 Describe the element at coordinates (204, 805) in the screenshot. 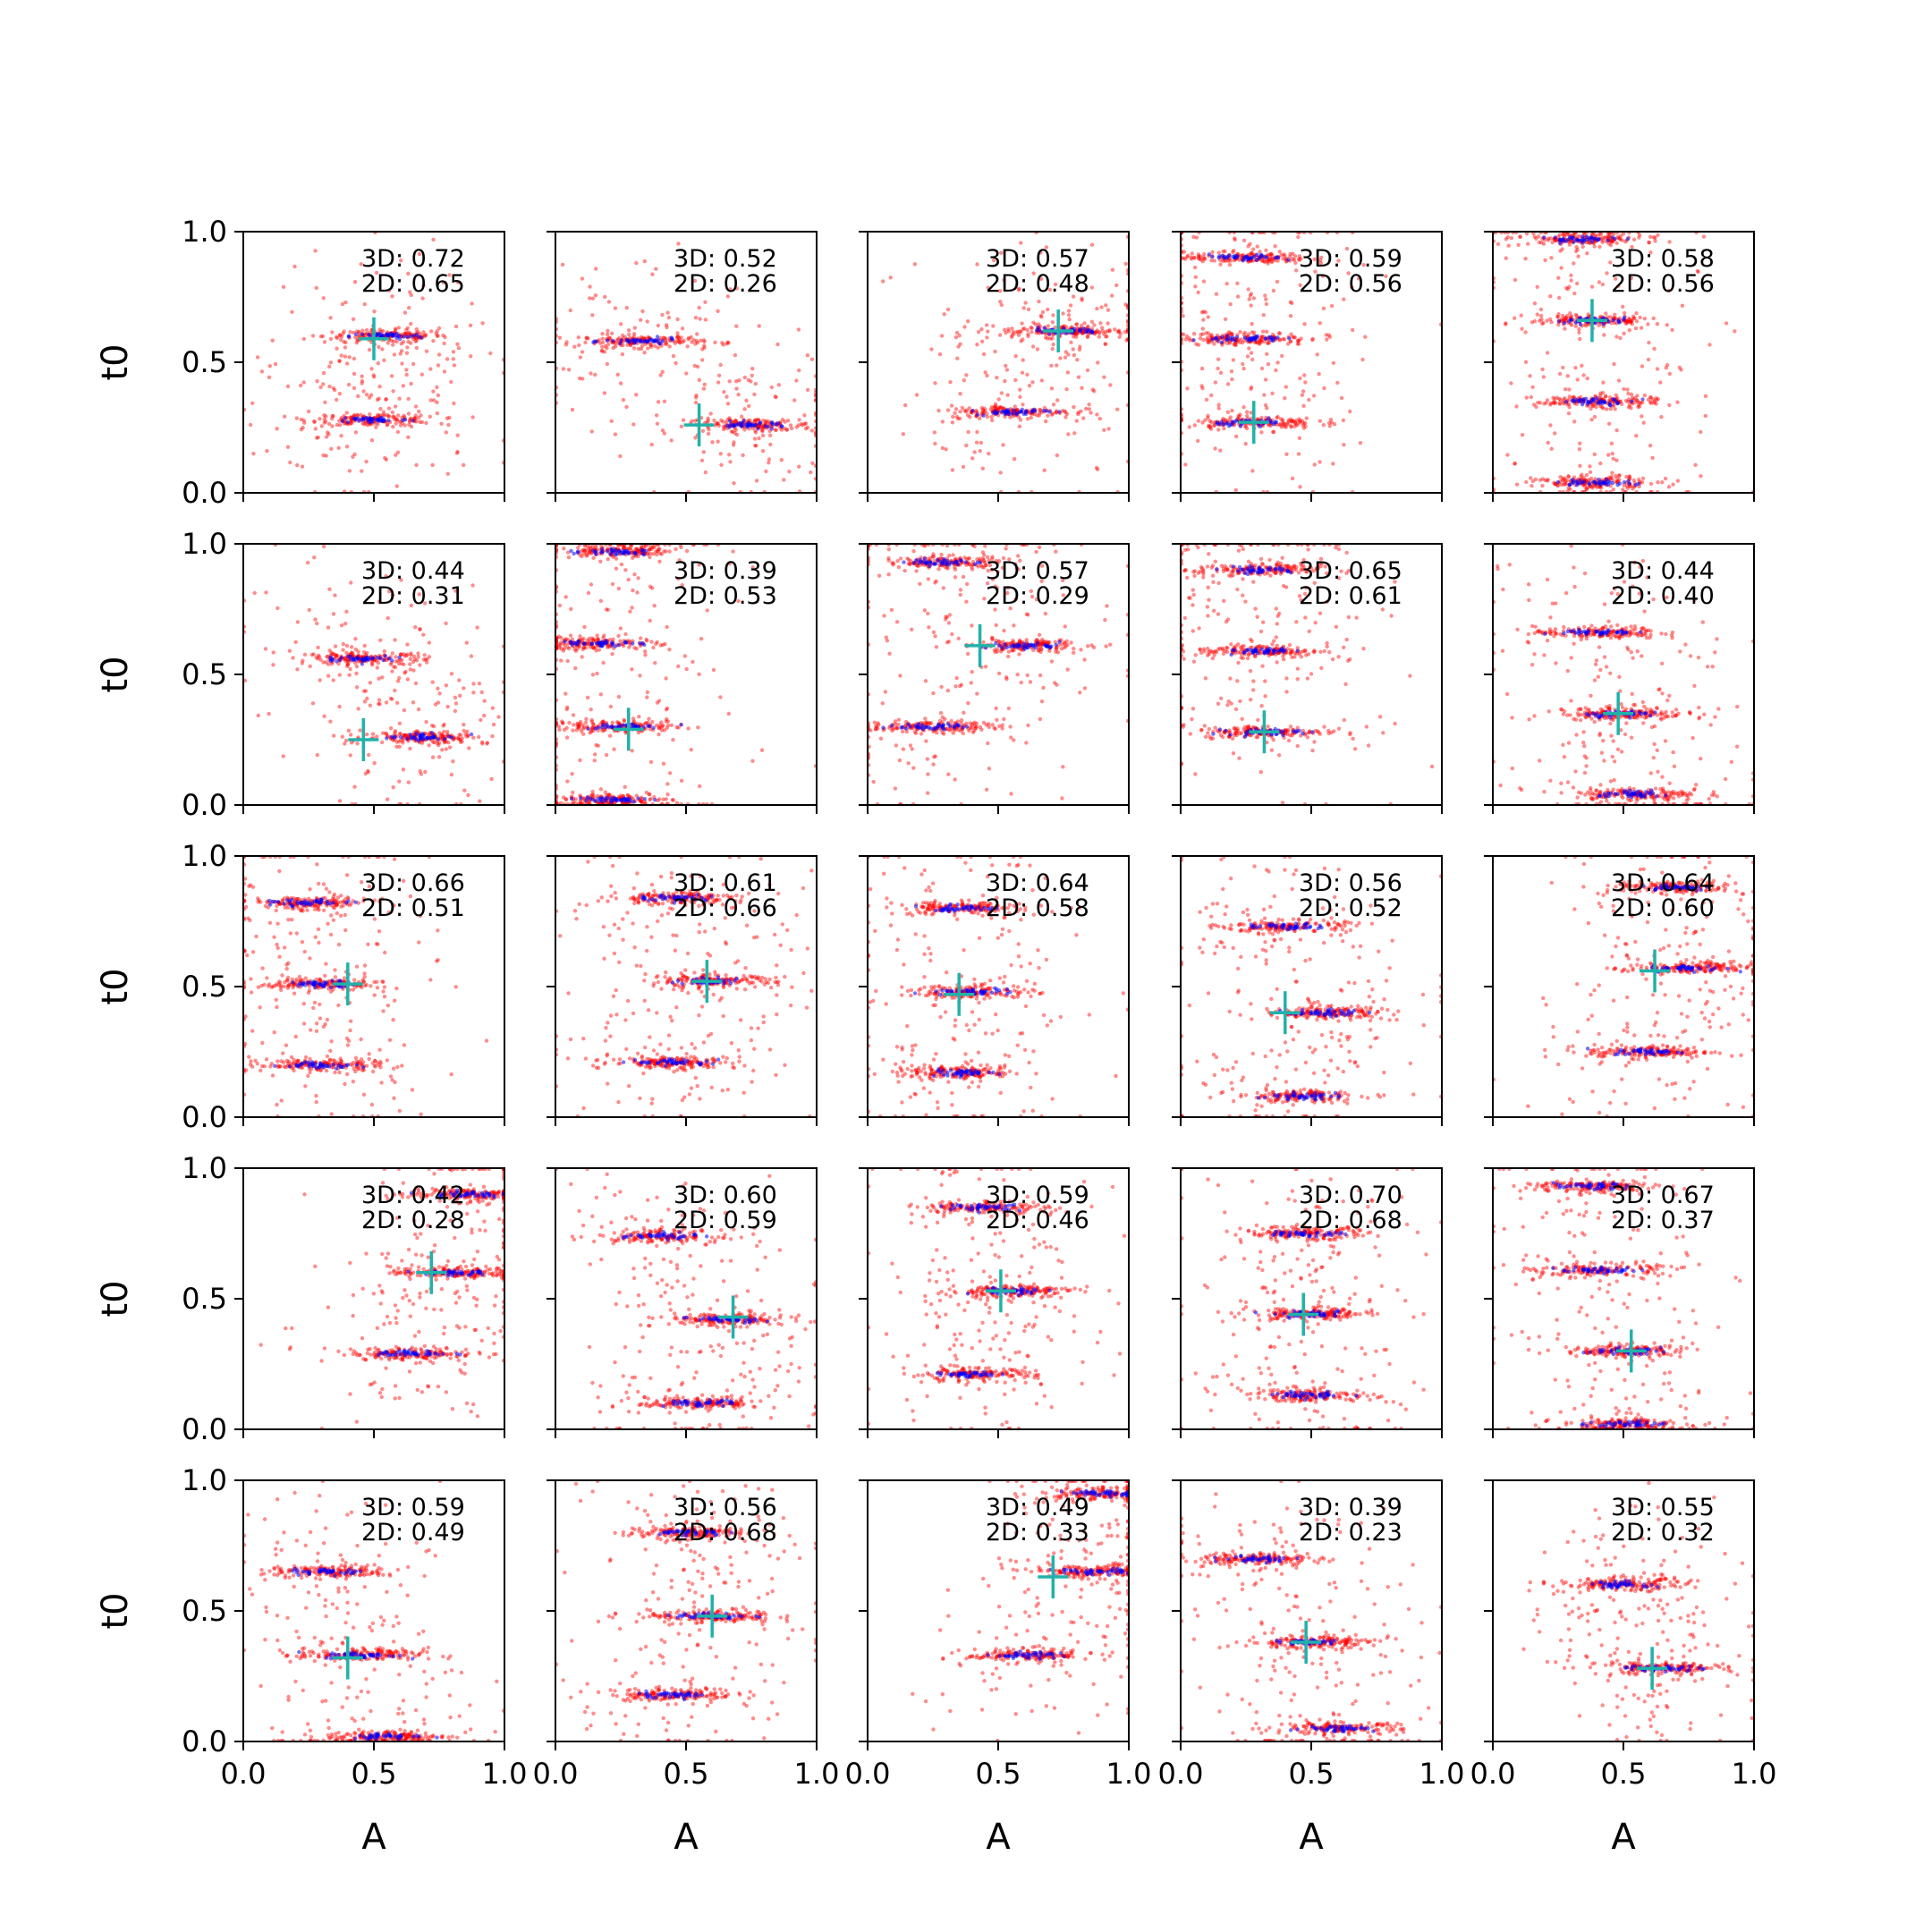

I see `y-tick-label: 0.0` at that location.